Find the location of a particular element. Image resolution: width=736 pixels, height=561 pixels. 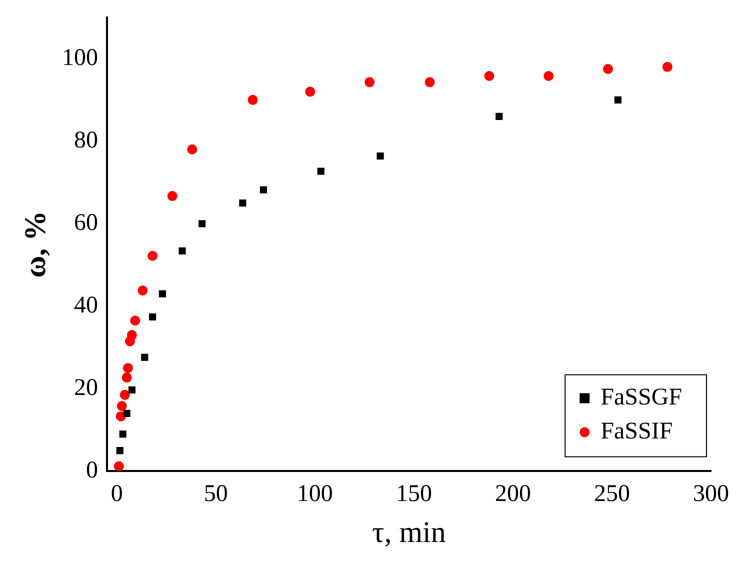

x-axis-title: τ, min is located at coordinates (409, 532).